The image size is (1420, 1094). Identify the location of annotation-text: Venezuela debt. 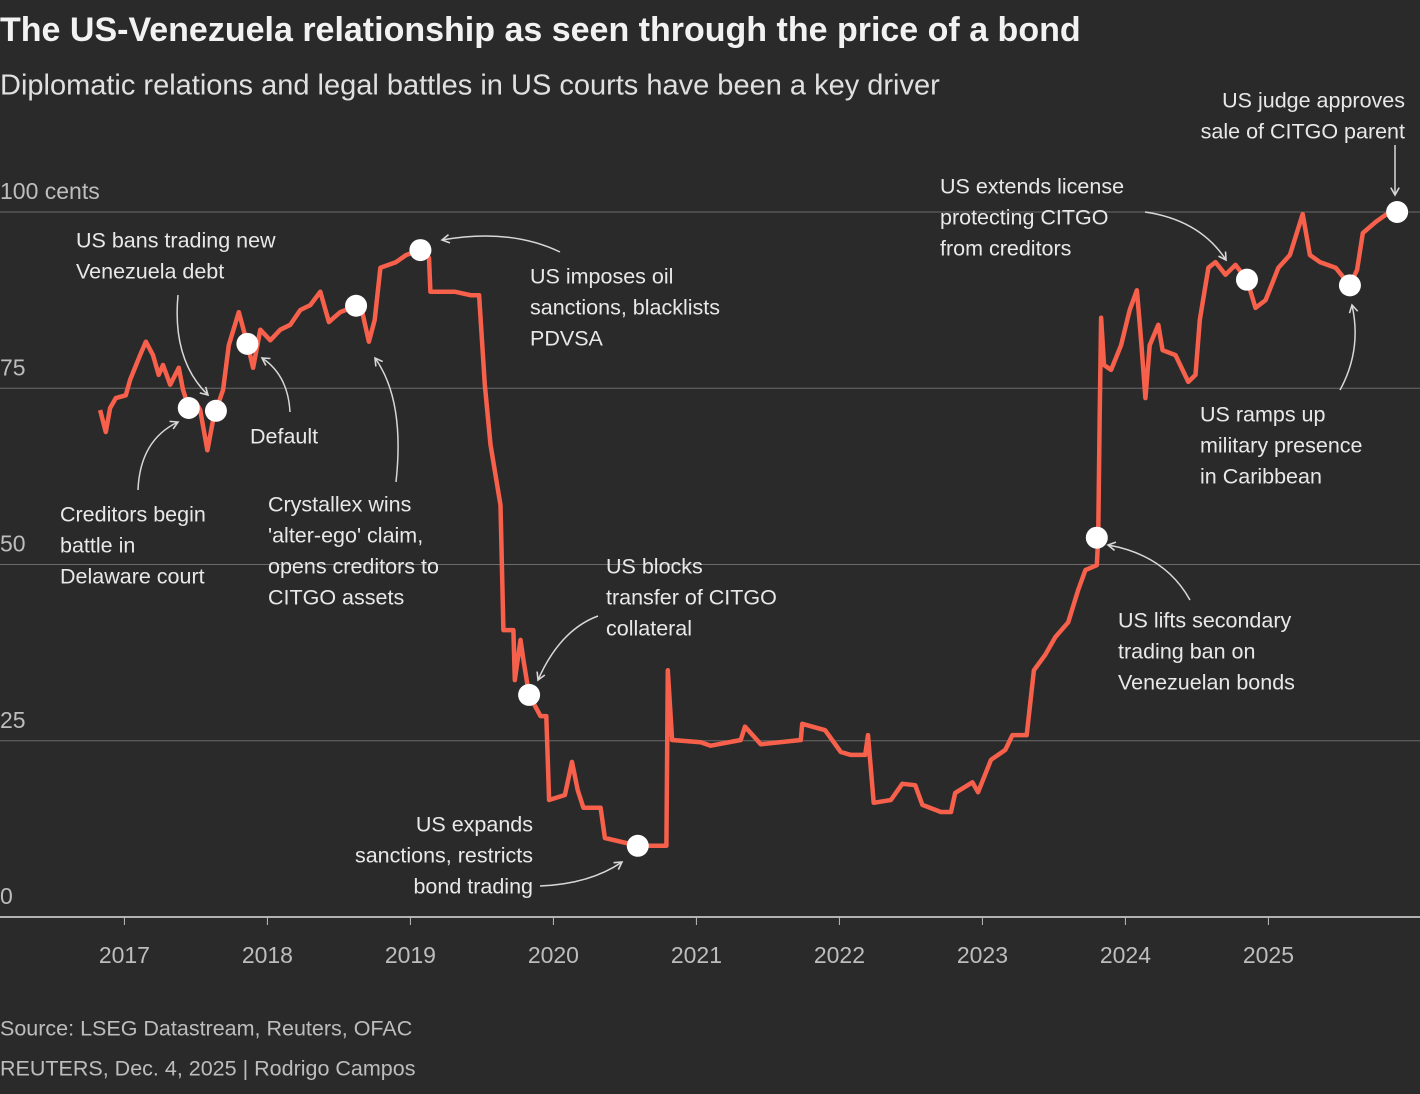
(150, 272).